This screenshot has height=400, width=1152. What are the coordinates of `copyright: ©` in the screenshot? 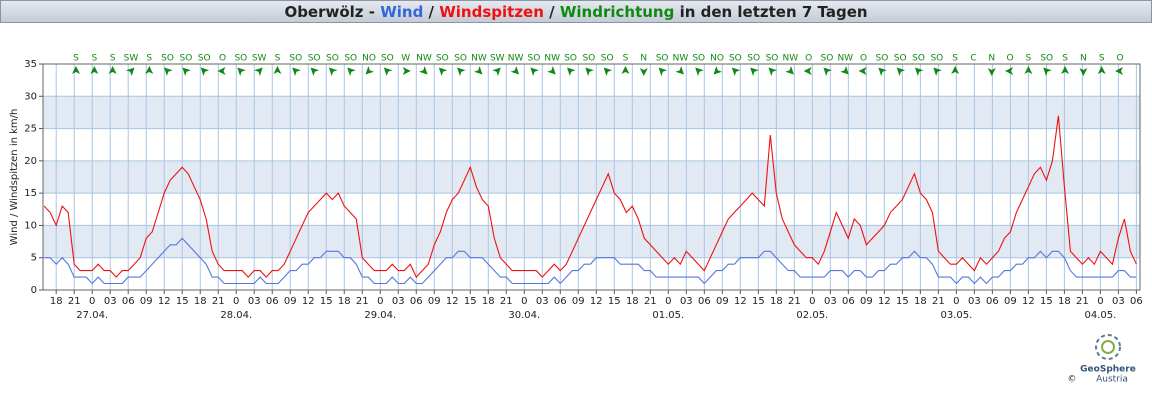 It's located at (1072, 380).